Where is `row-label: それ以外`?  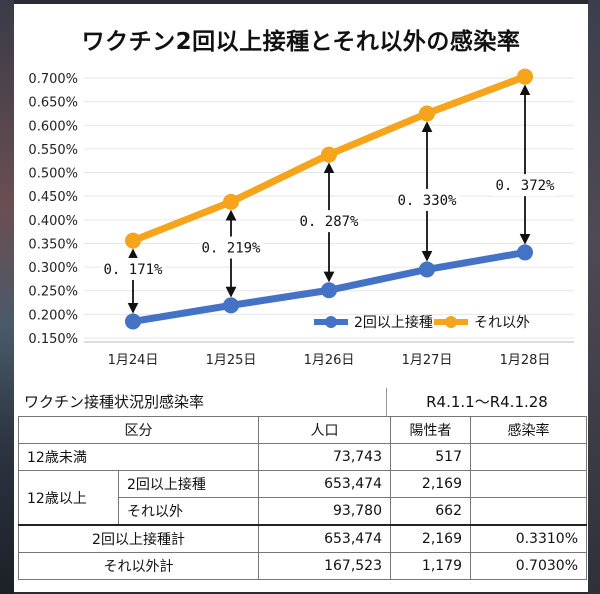
row-label: それ以外 is located at coordinates (188, 511).